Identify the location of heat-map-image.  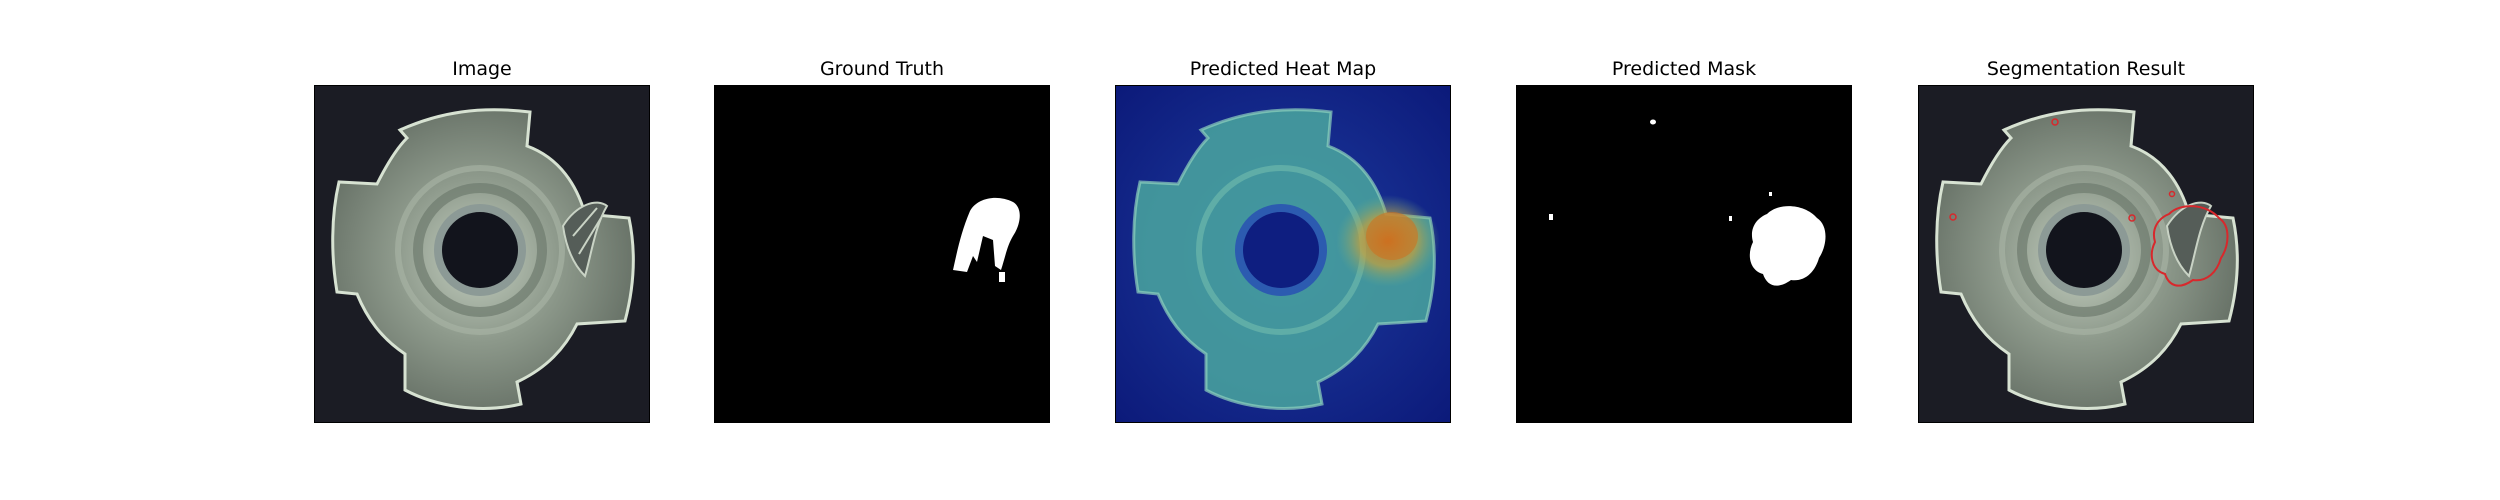
(1283, 254).